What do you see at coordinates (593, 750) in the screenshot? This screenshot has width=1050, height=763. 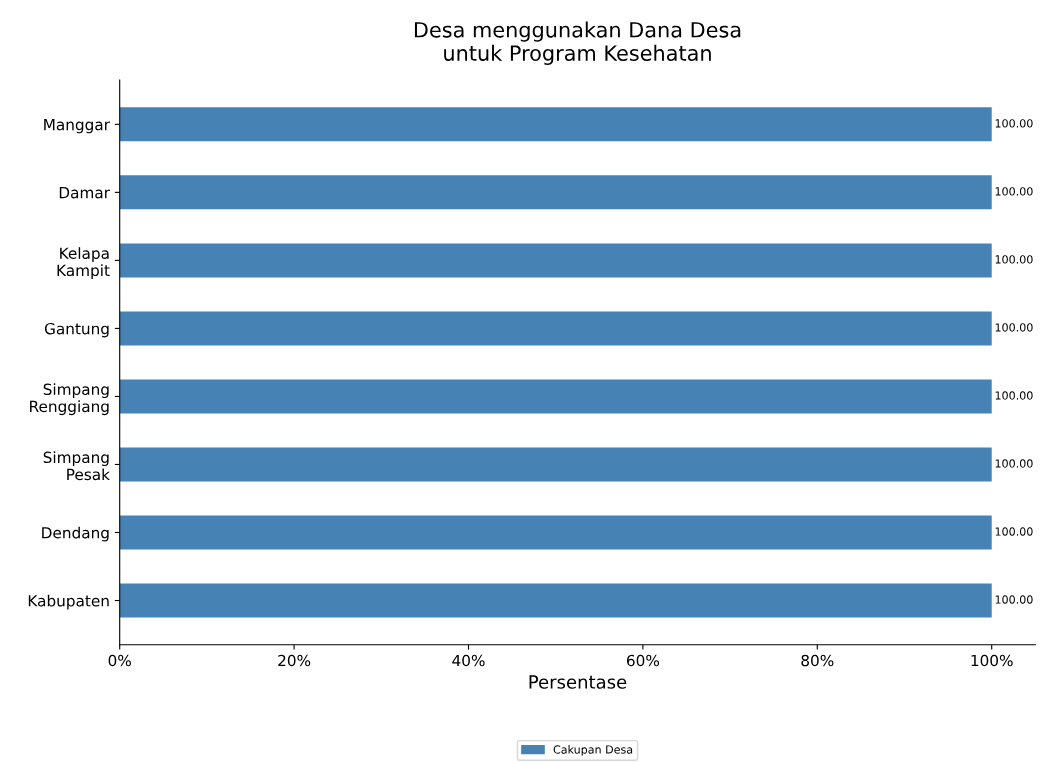 I see `legend-label: Cakupan Desa` at bounding box center [593, 750].